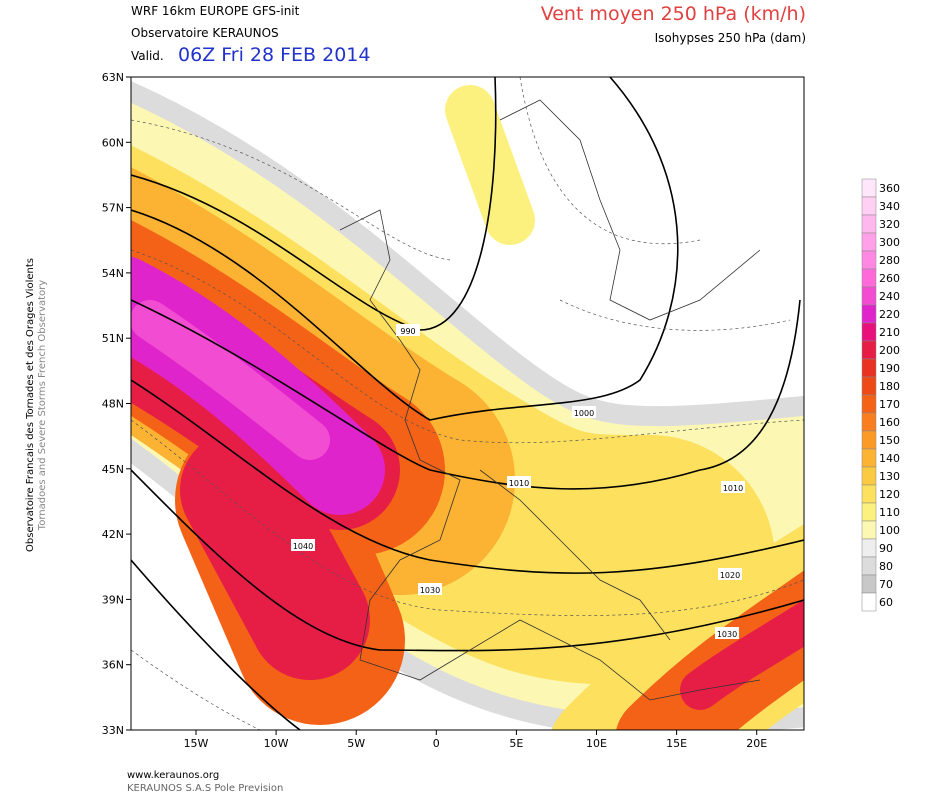 The height and width of the screenshot is (804, 937). Describe the element at coordinates (173, 775) in the screenshot. I see `footer-site: www.keraunos.org` at that location.